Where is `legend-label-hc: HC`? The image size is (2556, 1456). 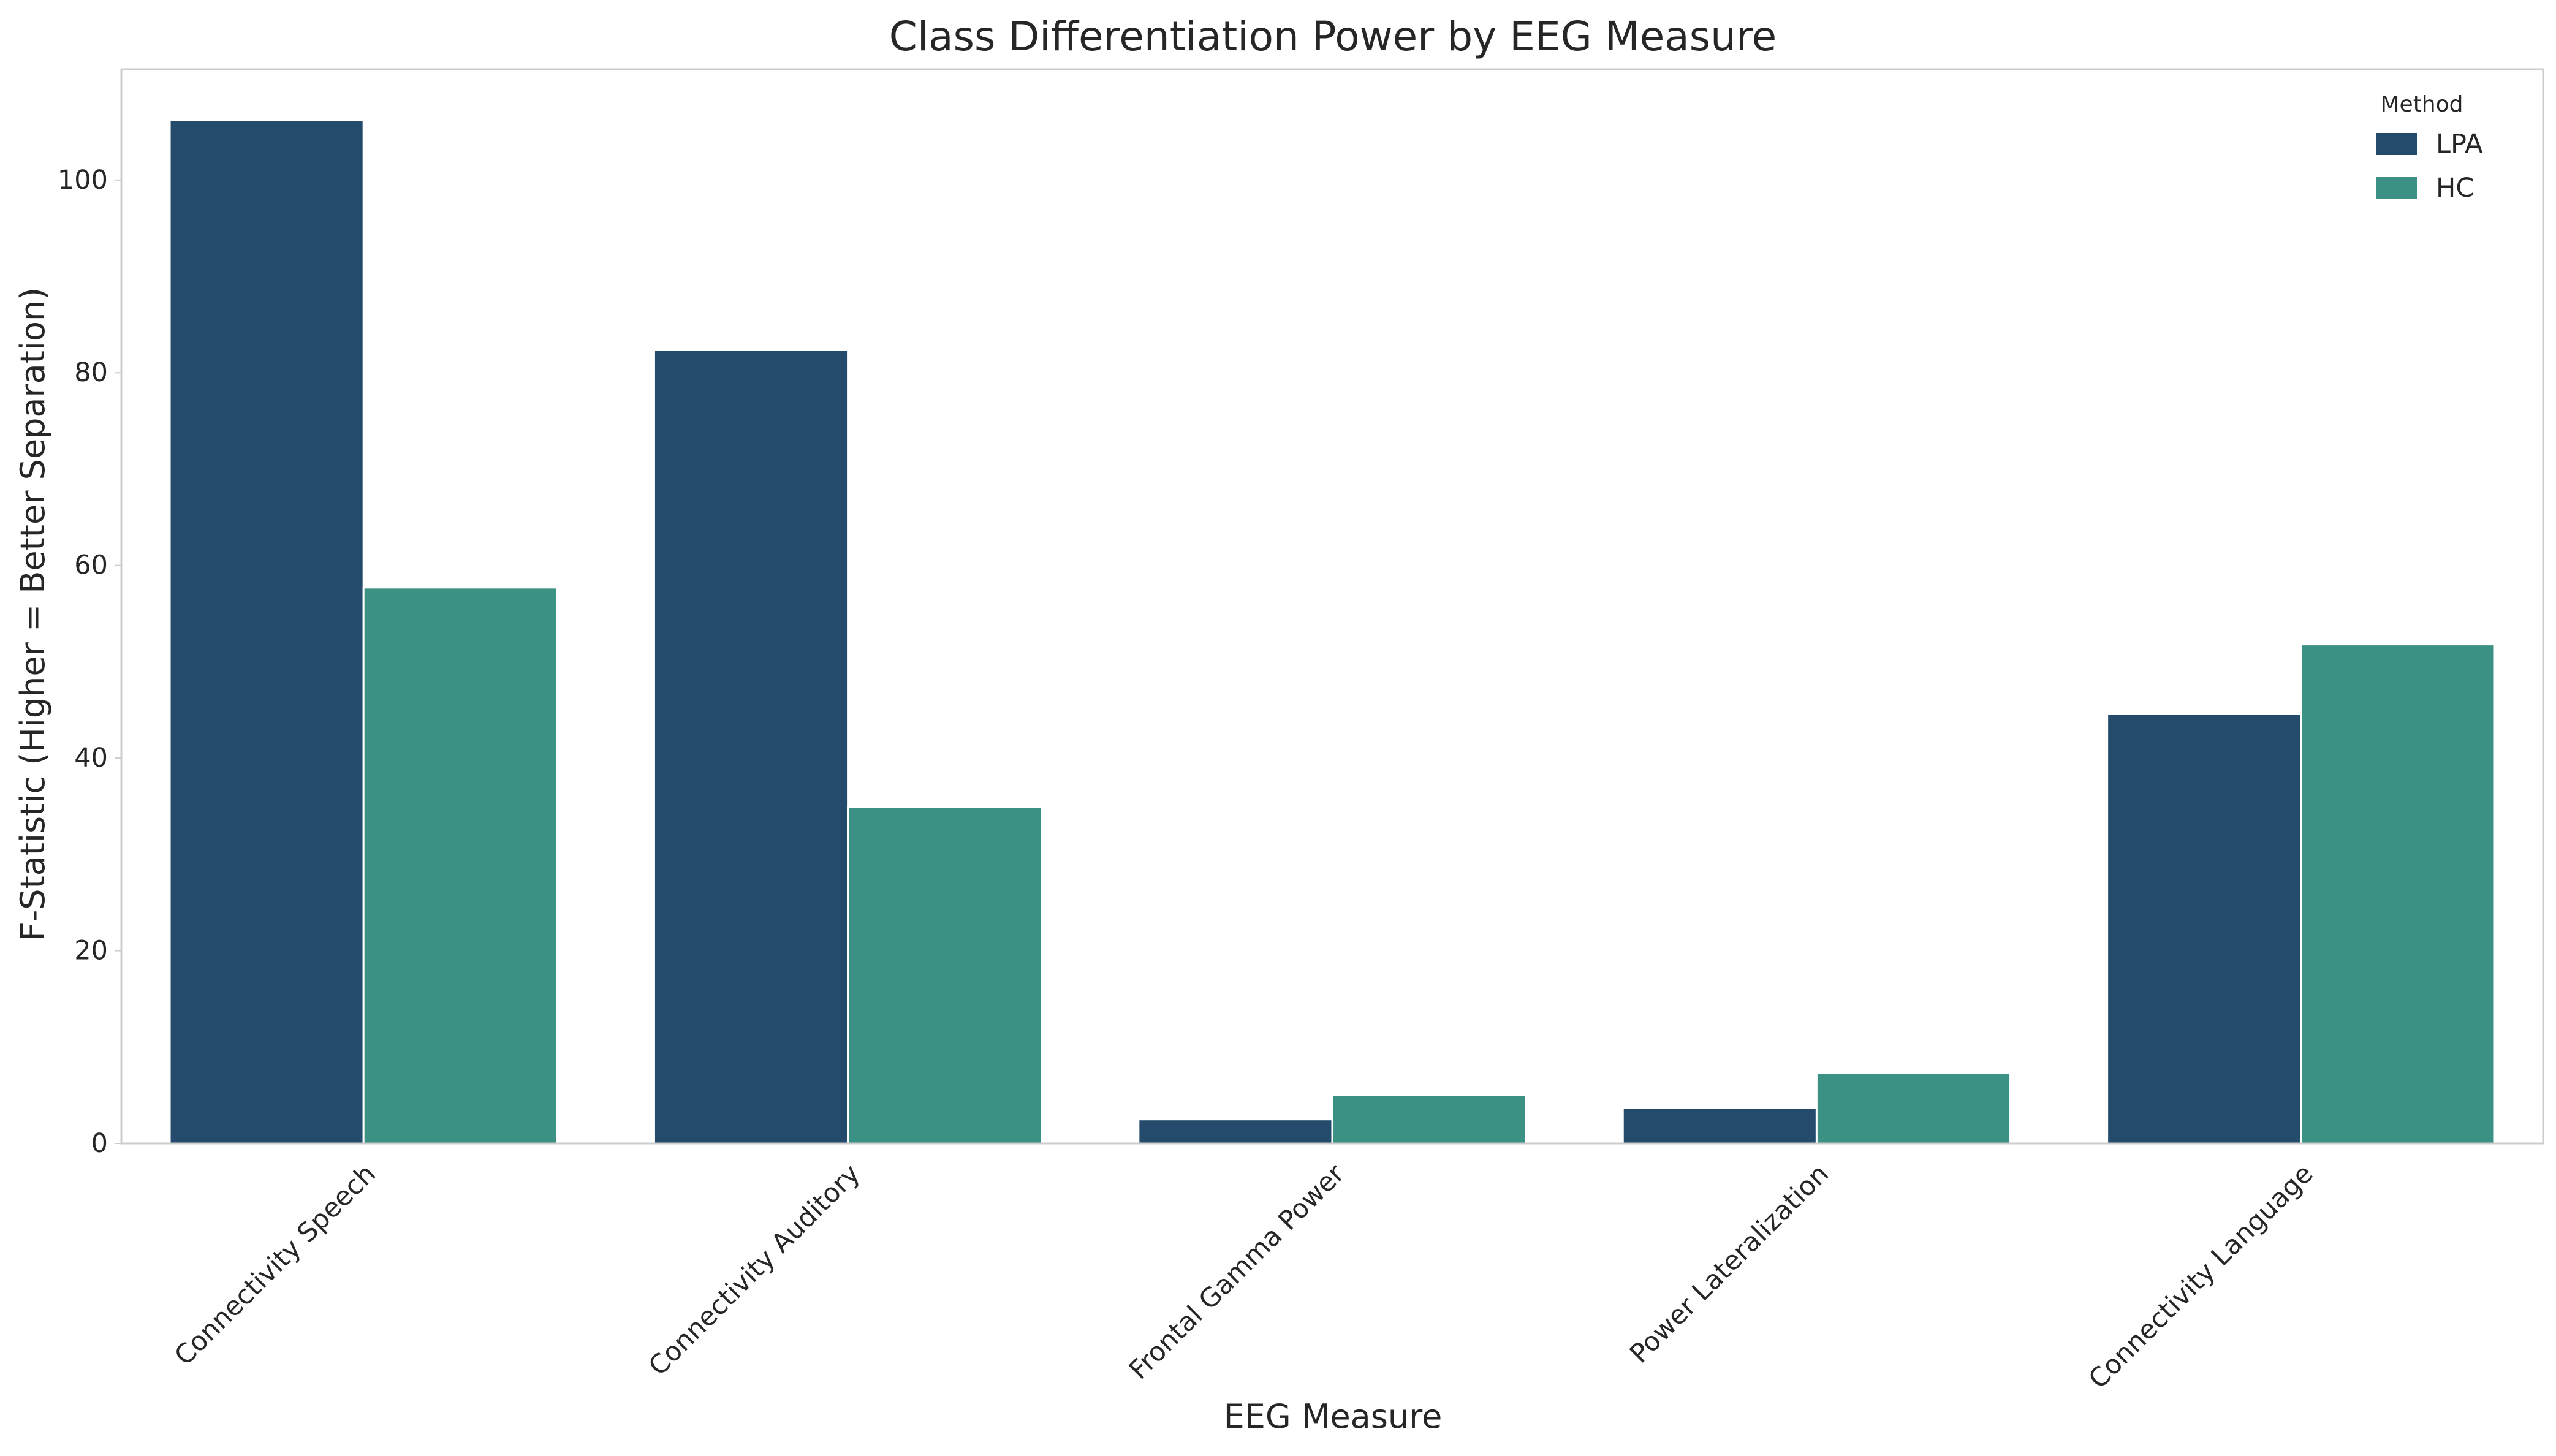
legend-label-hc: HC is located at coordinates (2455, 188).